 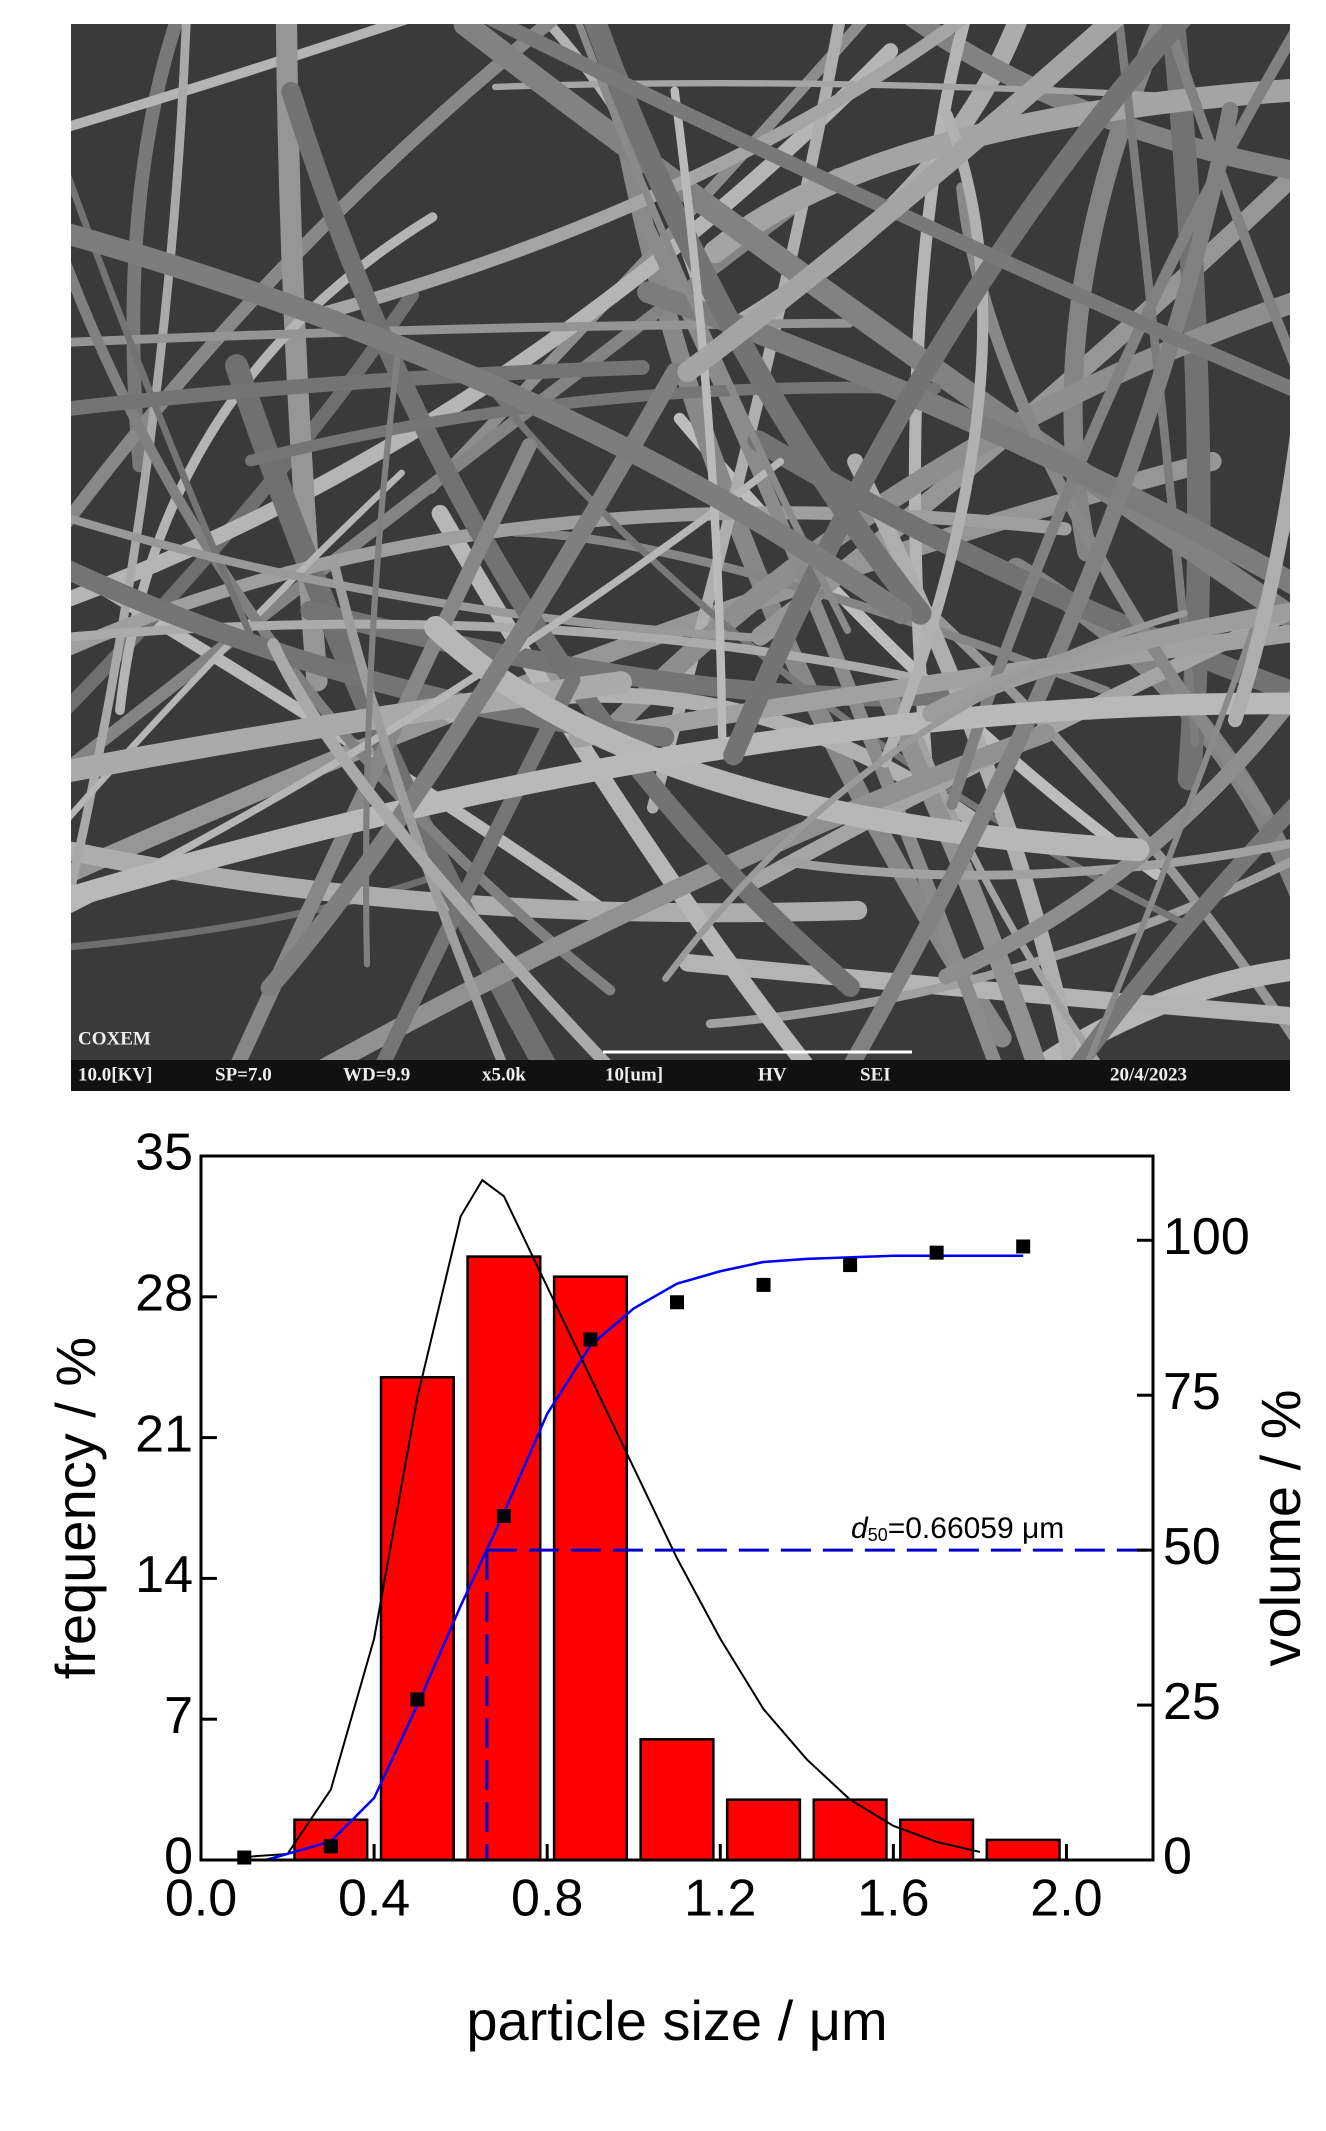 I want to click on x-tick-label: 1.6, so click(x=893, y=1899).